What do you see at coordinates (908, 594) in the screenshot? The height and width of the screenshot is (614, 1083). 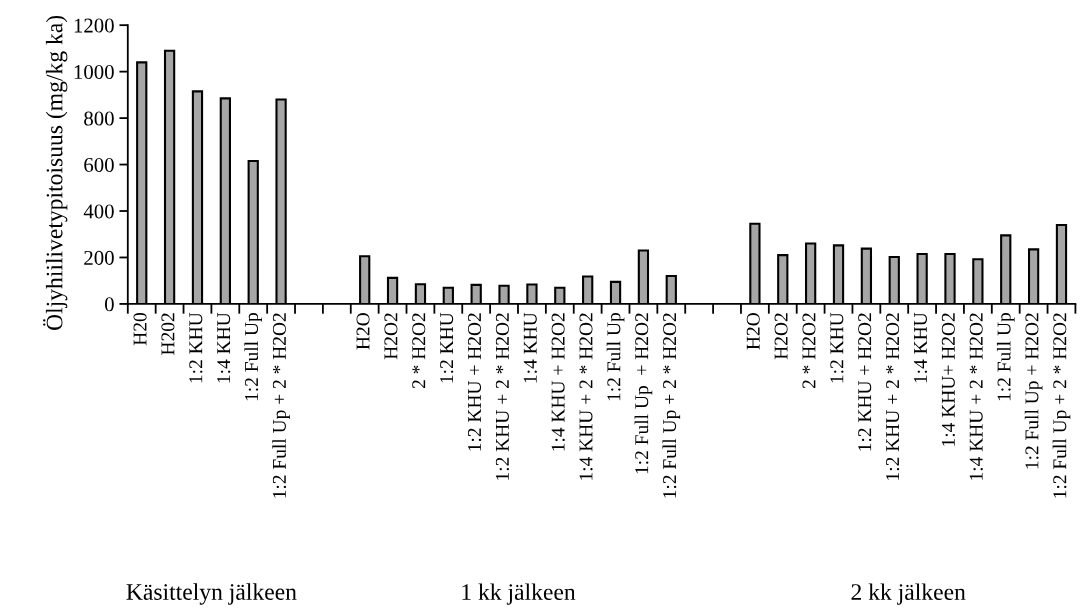 I see `text: 2 kk jälkeen` at bounding box center [908, 594].